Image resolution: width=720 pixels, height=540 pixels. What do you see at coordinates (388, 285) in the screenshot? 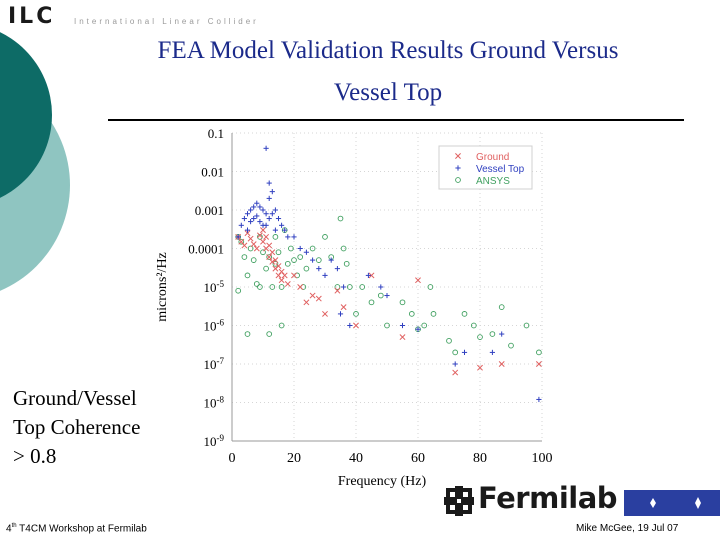
I see `series-ansys` at bounding box center [388, 285].